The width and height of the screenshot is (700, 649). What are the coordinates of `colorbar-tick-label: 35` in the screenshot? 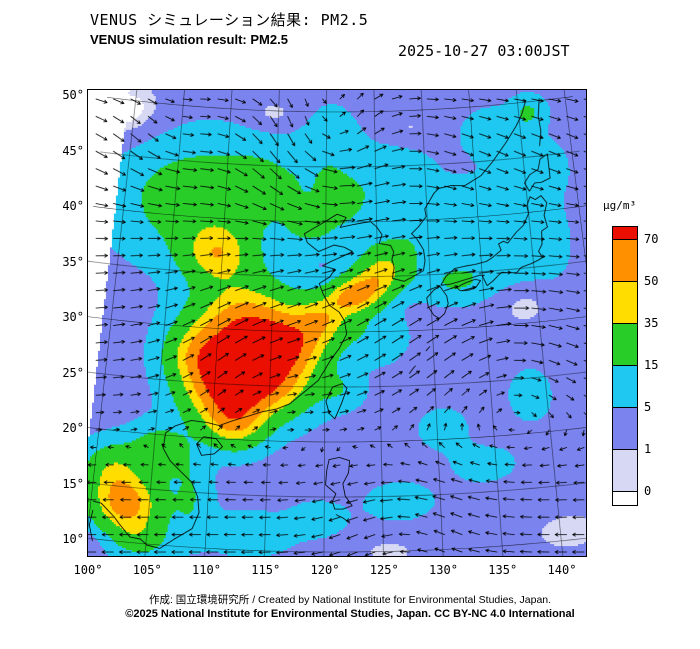 It's located at (651, 323).